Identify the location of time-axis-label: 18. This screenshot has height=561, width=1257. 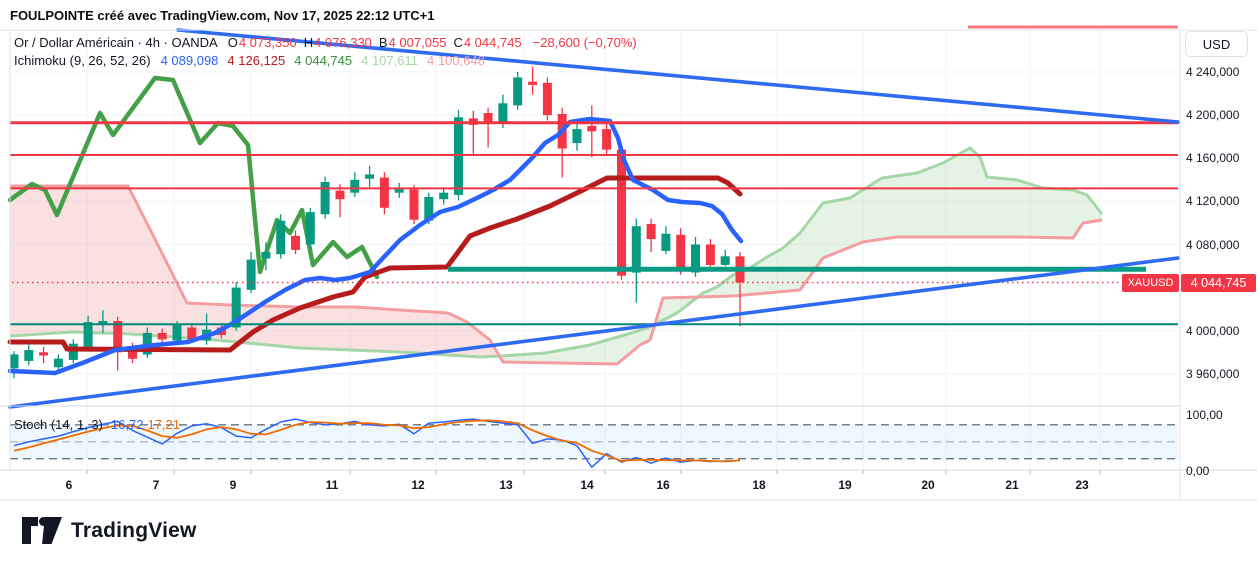
(759, 485).